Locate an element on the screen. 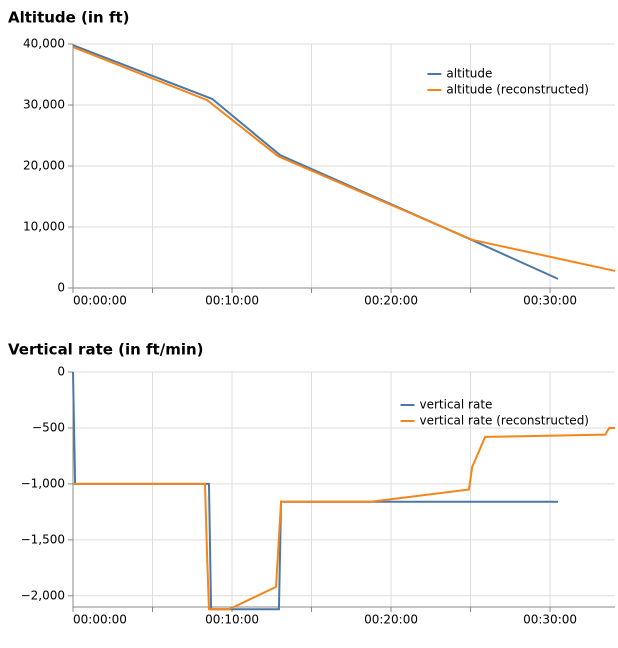  y-tick-label: 30,000 is located at coordinates (44, 105).